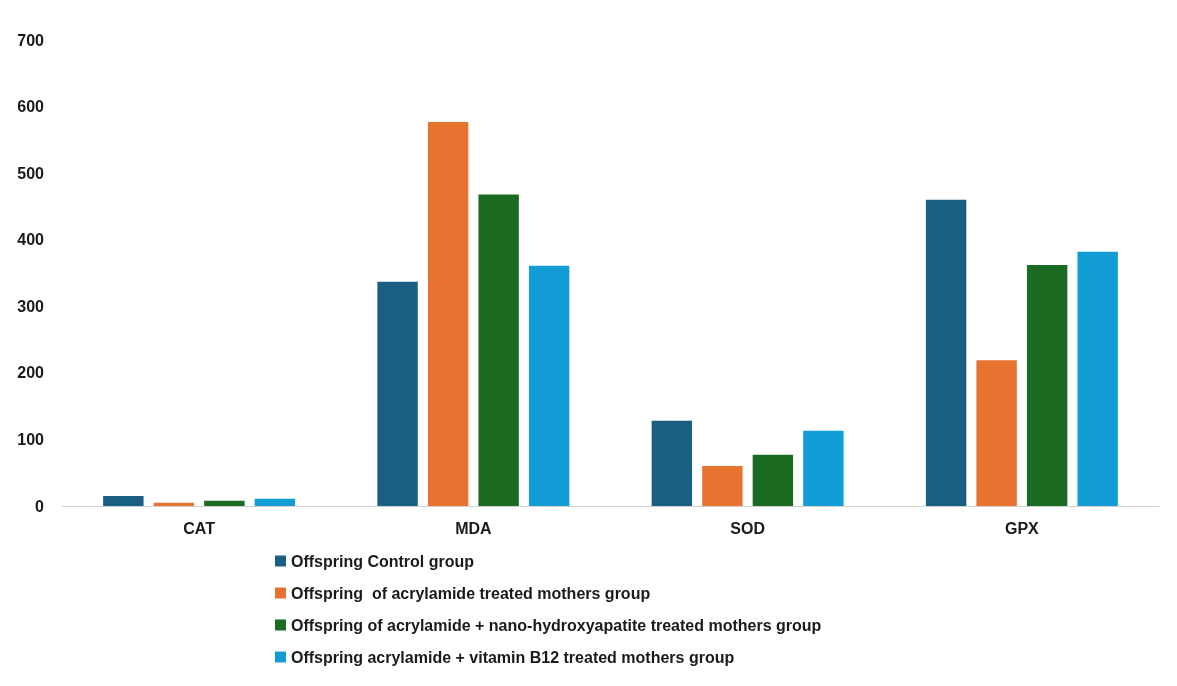  What do you see at coordinates (747, 528) in the screenshot?
I see `x-tick-label: SOD` at bounding box center [747, 528].